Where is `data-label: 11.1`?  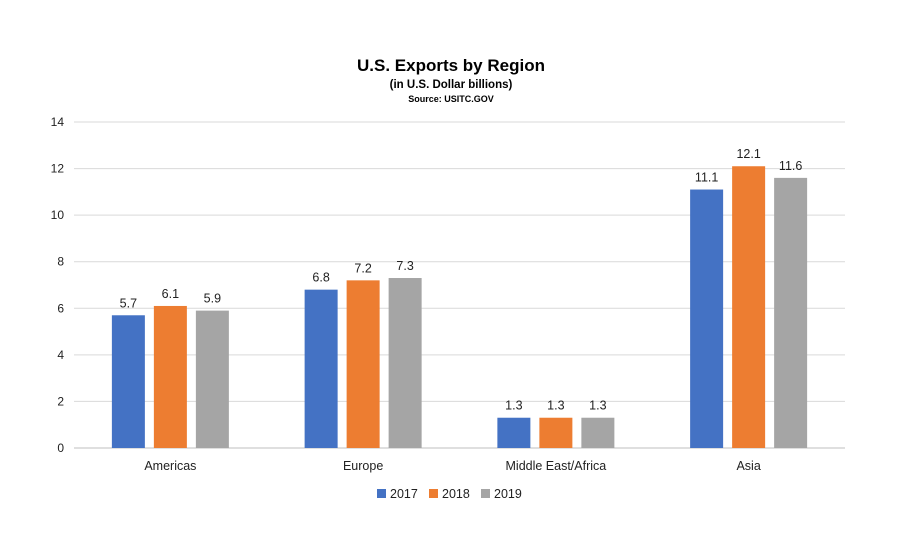
data-label: 11.1 is located at coordinates (706, 178).